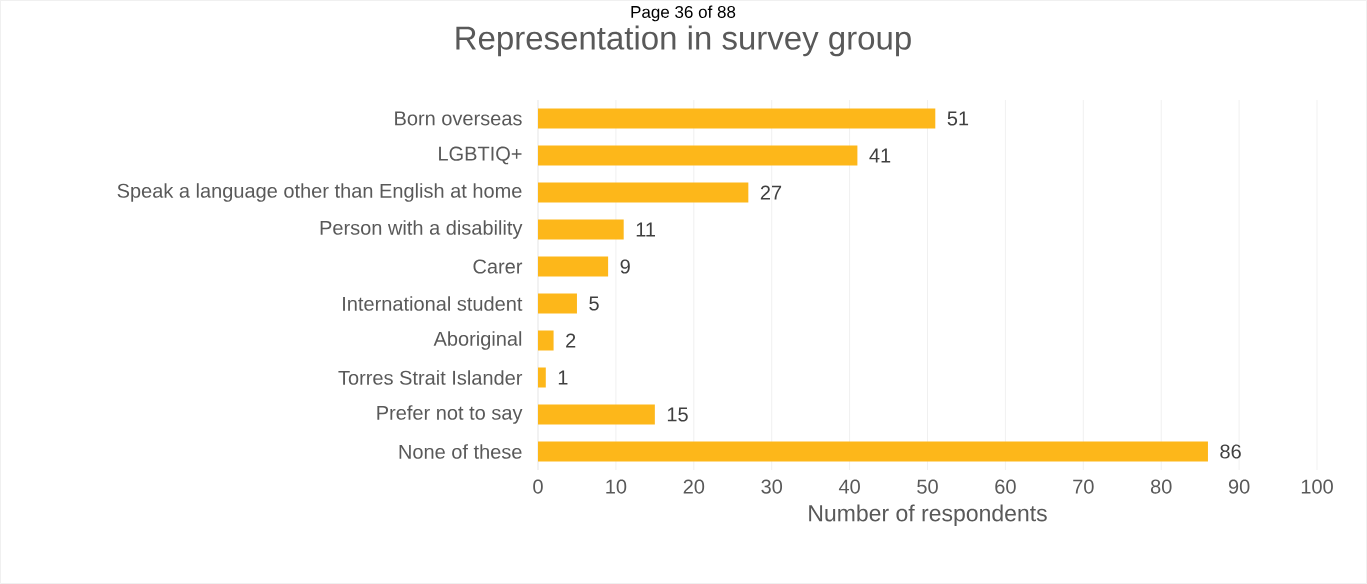  Describe the element at coordinates (477, 340) in the screenshot. I see `y-tick-label: Aboriginal` at that location.